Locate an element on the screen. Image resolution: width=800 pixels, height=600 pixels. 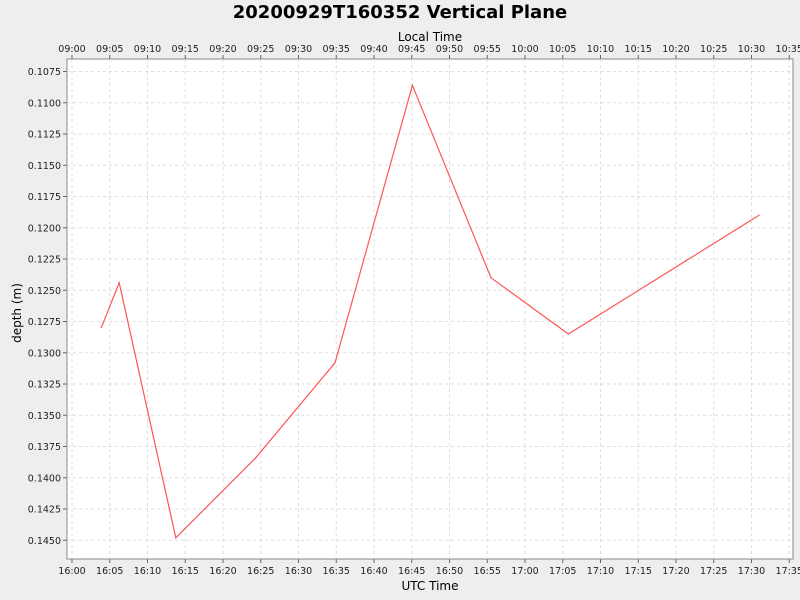
x-local-tick-label: 09:00 is located at coordinates (71, 49).